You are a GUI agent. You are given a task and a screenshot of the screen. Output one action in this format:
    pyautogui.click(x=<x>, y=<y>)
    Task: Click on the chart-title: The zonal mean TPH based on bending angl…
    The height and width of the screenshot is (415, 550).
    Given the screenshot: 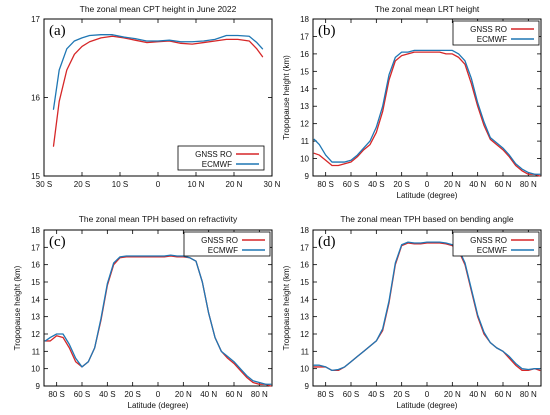 What is the action you would take?
    pyautogui.click(x=427, y=219)
    